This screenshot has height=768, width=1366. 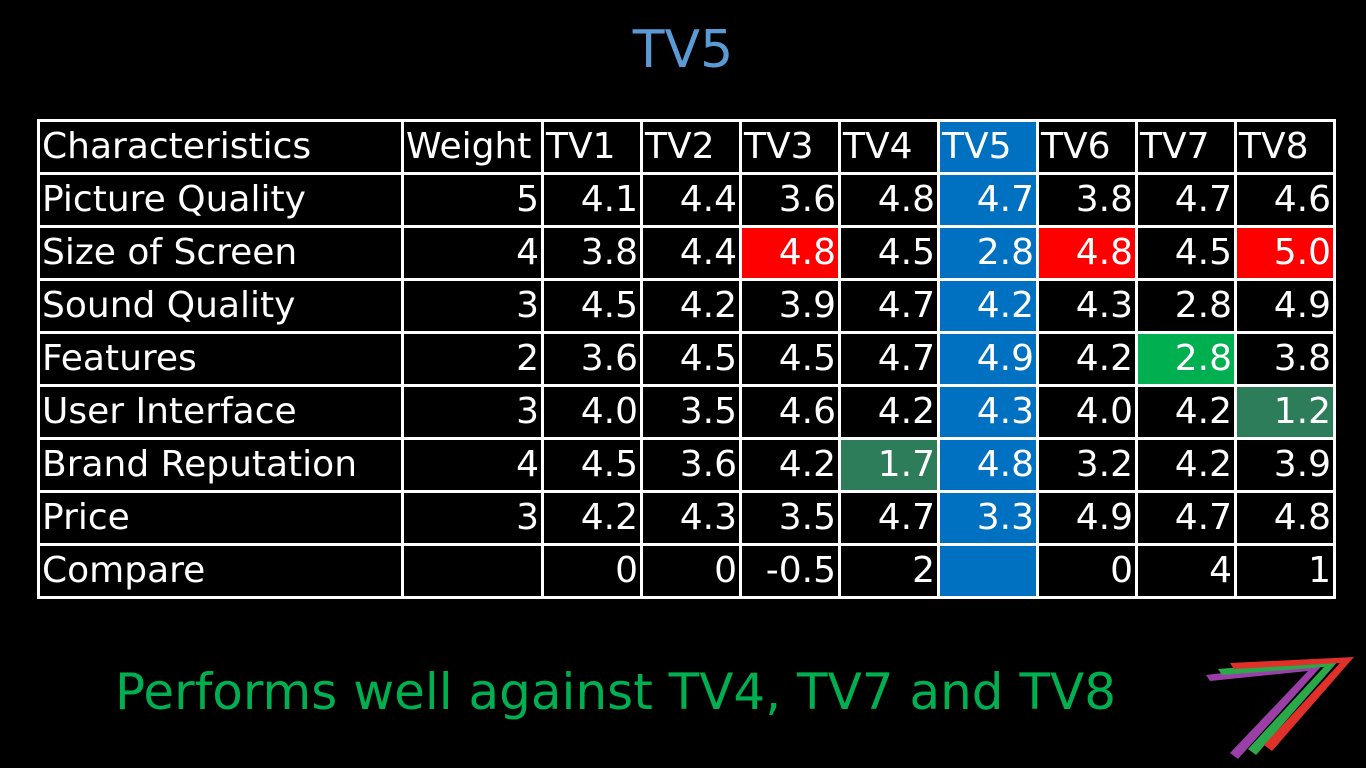 I want to click on score-cell: 3.2, so click(x=1087, y=465).